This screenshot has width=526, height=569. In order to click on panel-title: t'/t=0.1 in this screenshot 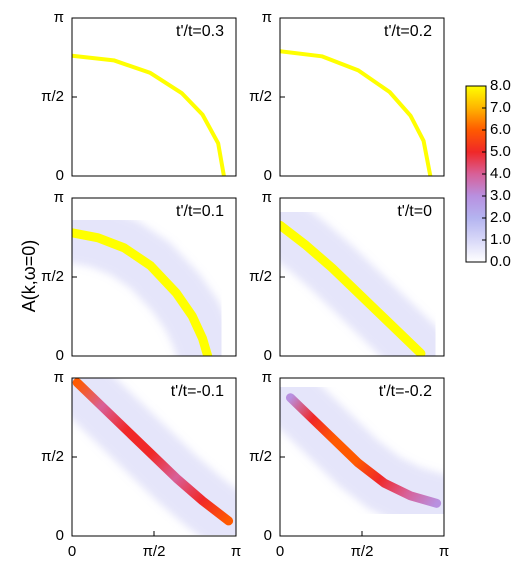, I will do `click(200, 211)`.